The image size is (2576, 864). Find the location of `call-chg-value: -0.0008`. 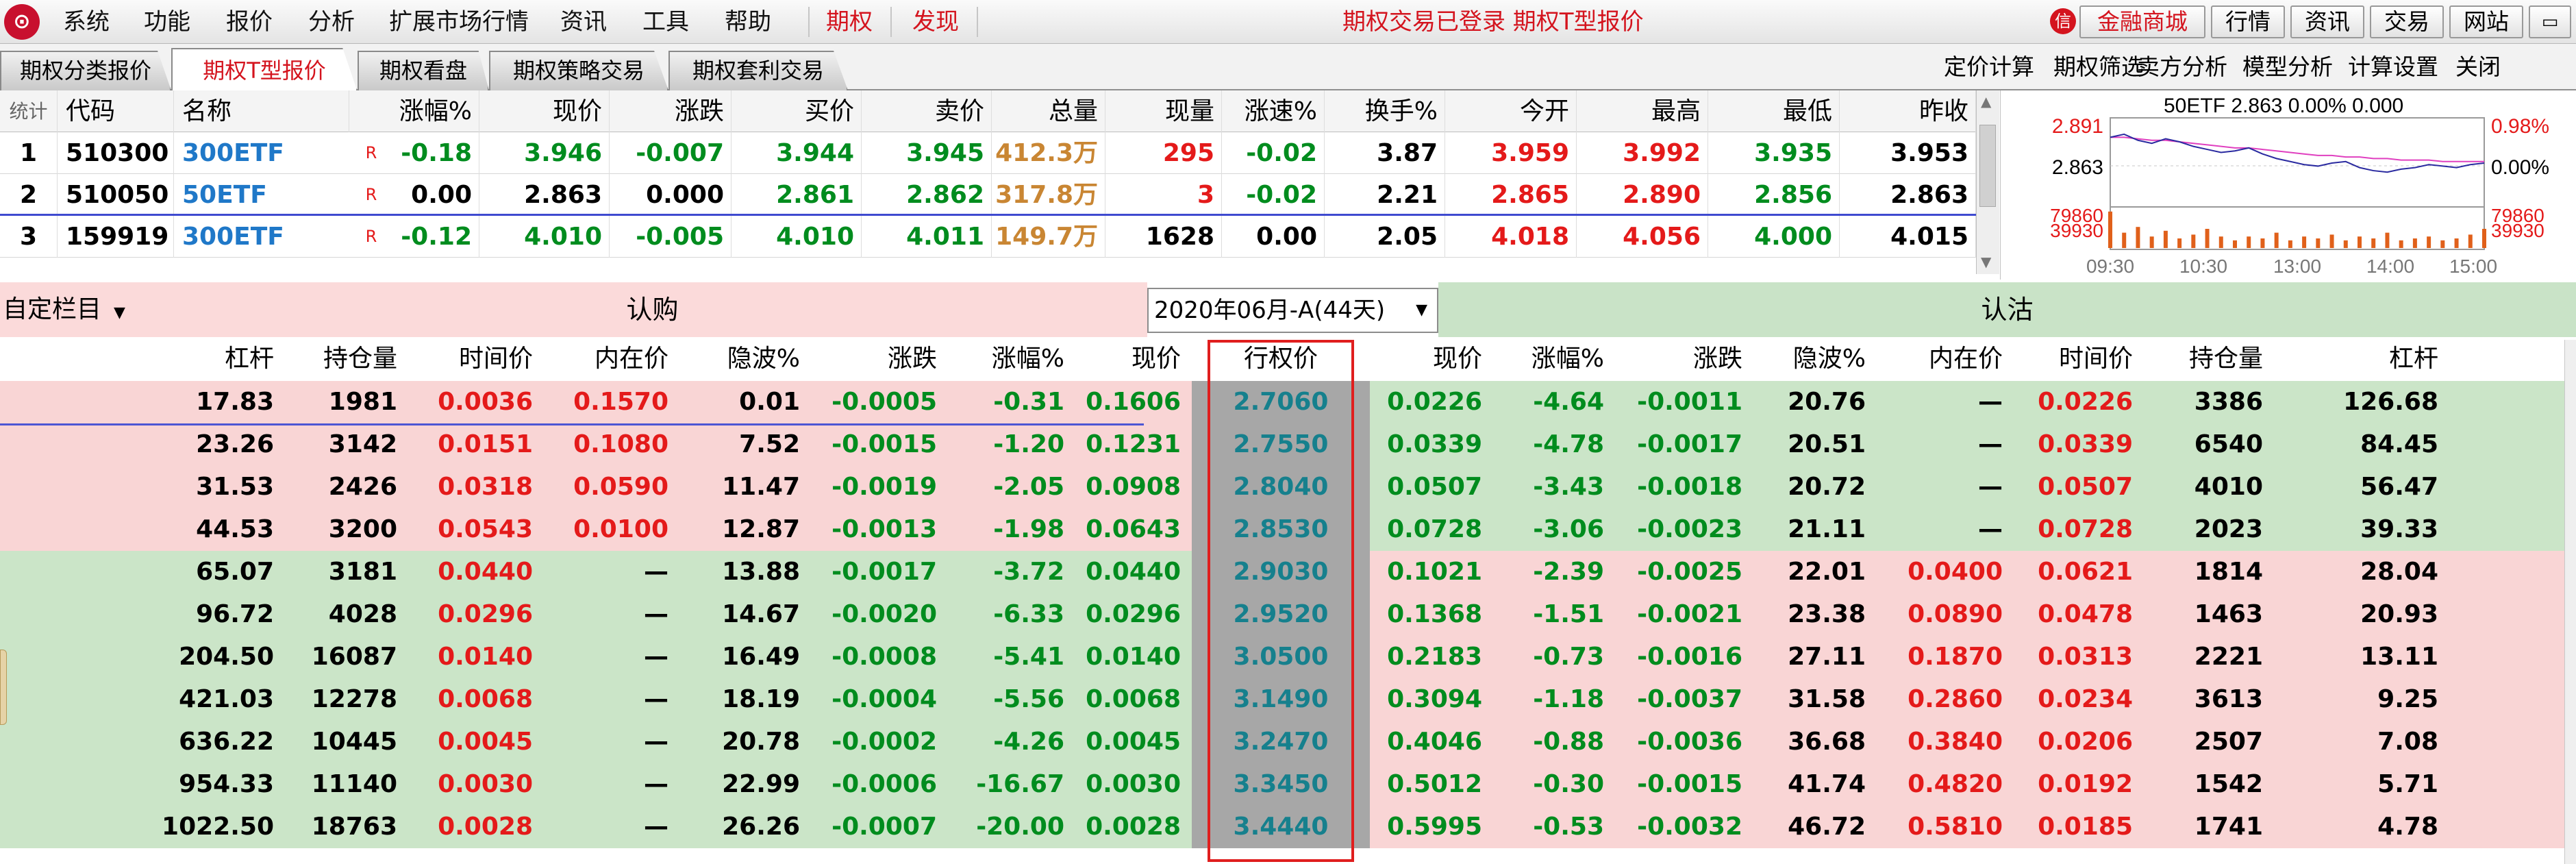

call-chg-value: -0.0008 is located at coordinates (884, 657).